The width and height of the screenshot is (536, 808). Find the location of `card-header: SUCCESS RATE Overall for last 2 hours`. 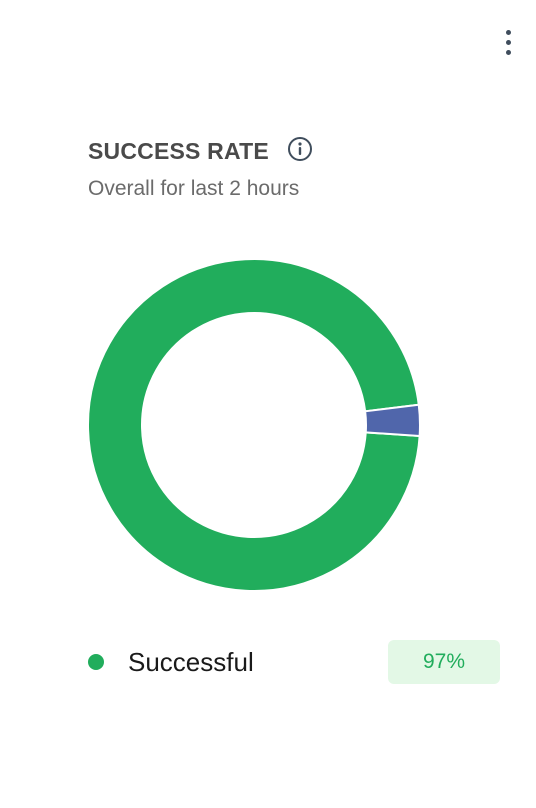

card-header: SUCCESS RATE Overall for last 2 hours is located at coordinates (200, 168).